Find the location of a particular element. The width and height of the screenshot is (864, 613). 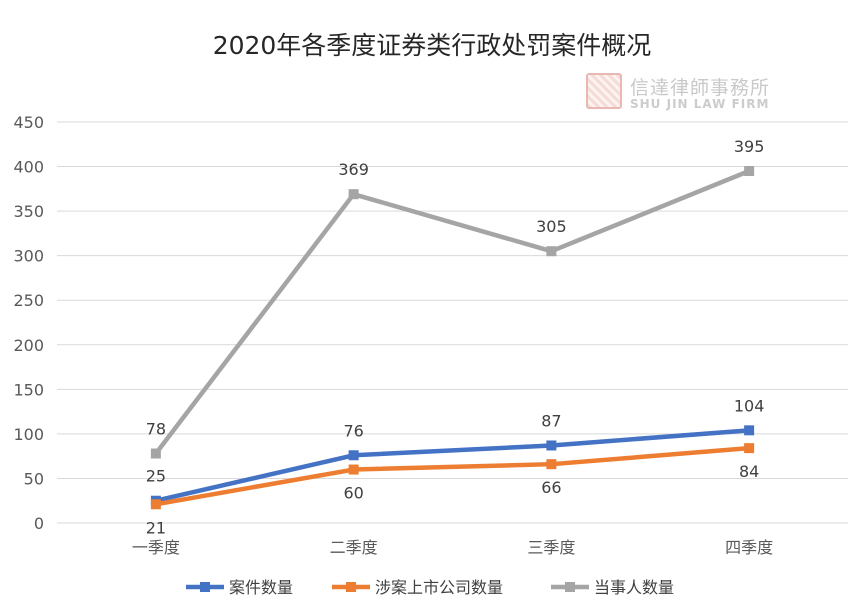

data-label: 25 is located at coordinates (156, 476).